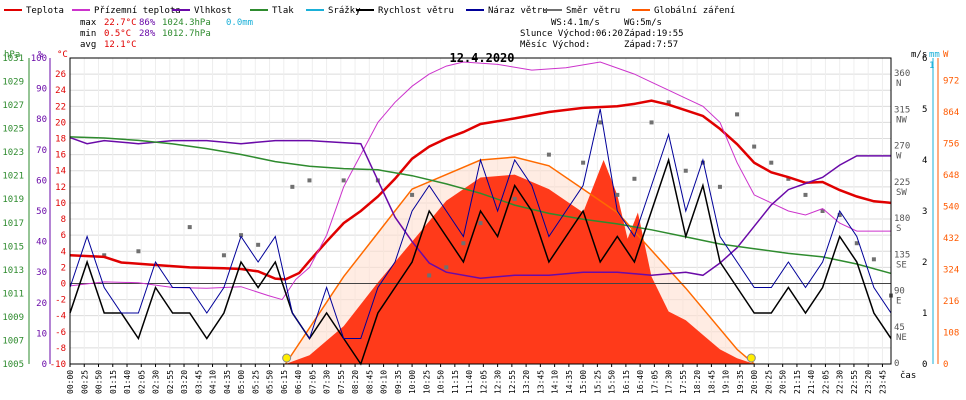  What do you see at coordinates (41, 304) in the screenshot?
I see `hum-tick-8: 20` at bounding box center [41, 304].